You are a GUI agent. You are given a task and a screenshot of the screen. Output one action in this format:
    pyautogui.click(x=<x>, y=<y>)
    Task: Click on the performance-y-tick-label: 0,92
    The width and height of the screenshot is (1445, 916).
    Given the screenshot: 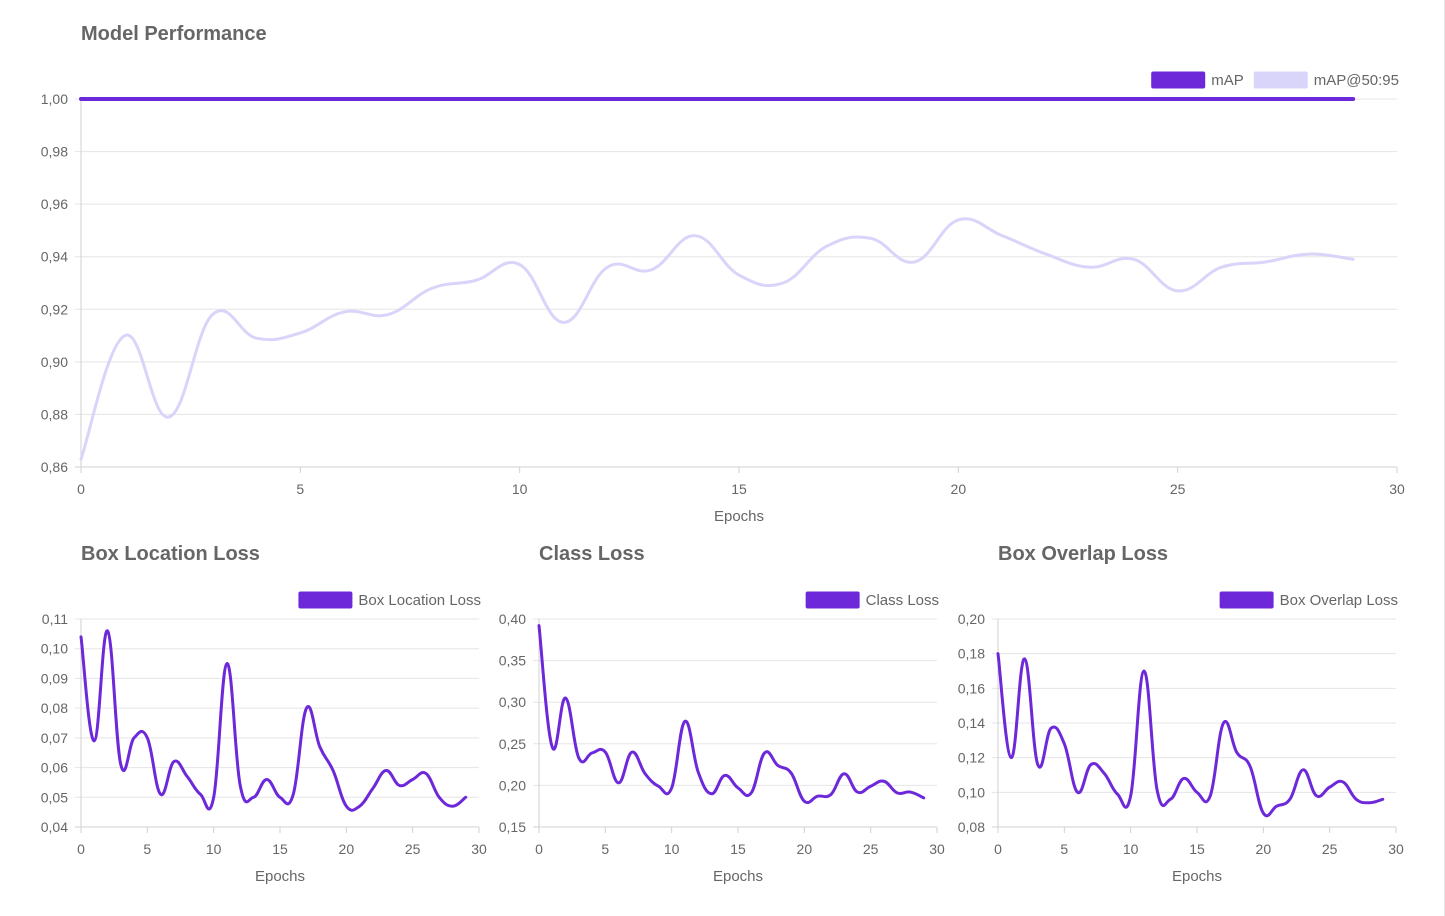 What is the action you would take?
    pyautogui.click(x=54, y=309)
    